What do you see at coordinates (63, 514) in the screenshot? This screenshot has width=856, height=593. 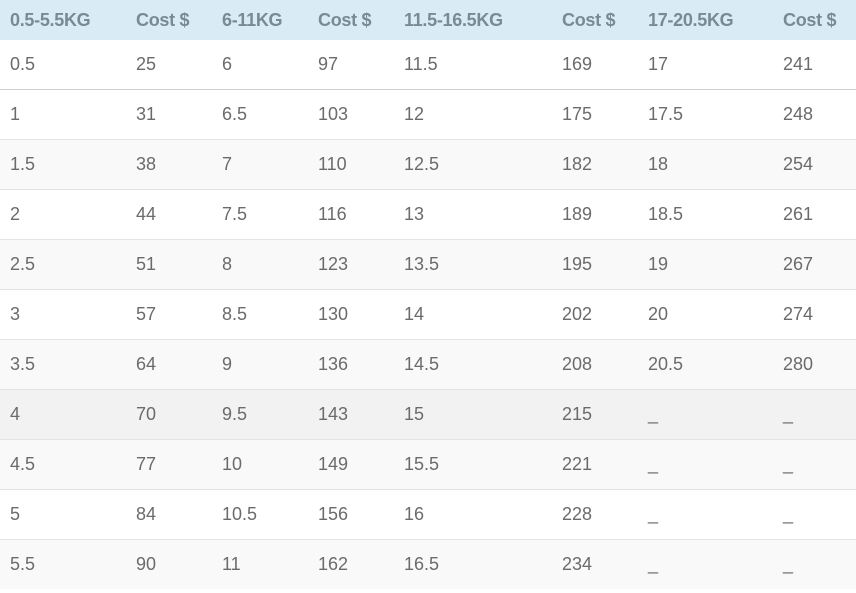 I see `table-cell: 5` at bounding box center [63, 514].